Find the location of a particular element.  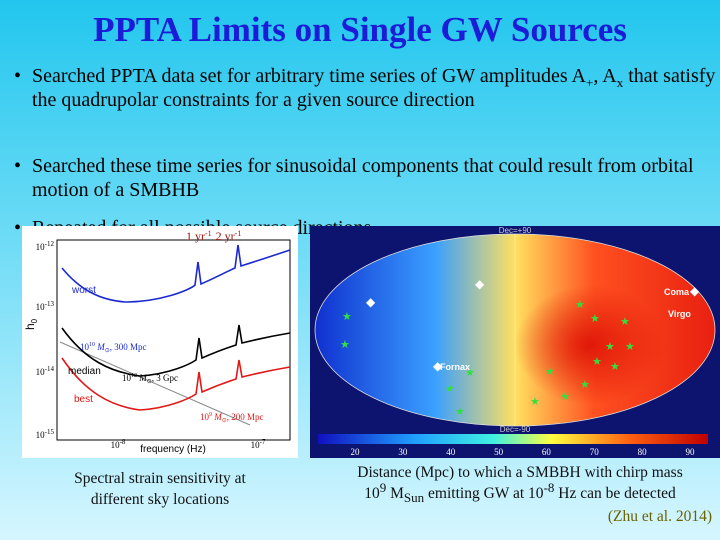

citation: (Zhu et al. 2014) is located at coordinates (659, 516).